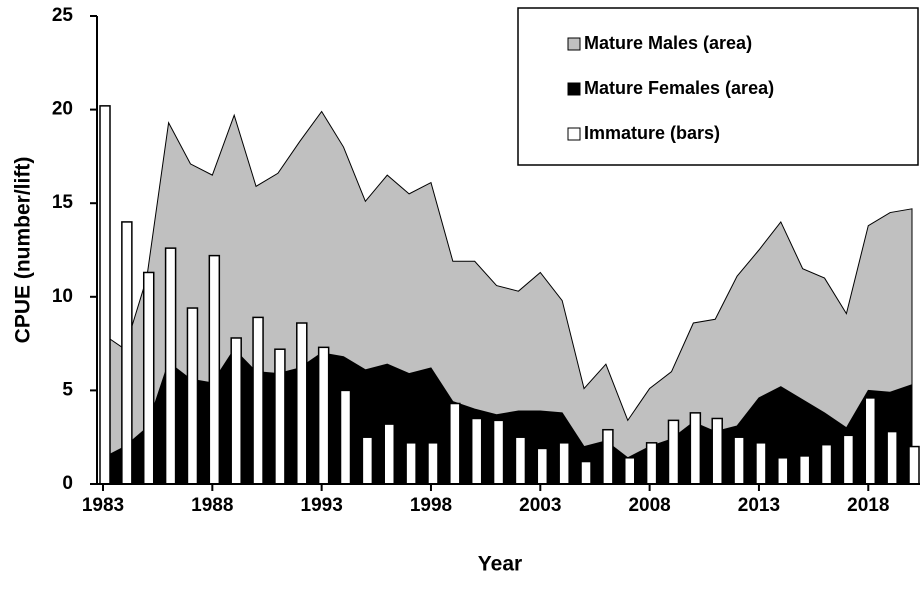 This screenshot has width=923, height=607. Describe the element at coordinates (62, 109) in the screenshot. I see `y-tick-label: 20` at that location.